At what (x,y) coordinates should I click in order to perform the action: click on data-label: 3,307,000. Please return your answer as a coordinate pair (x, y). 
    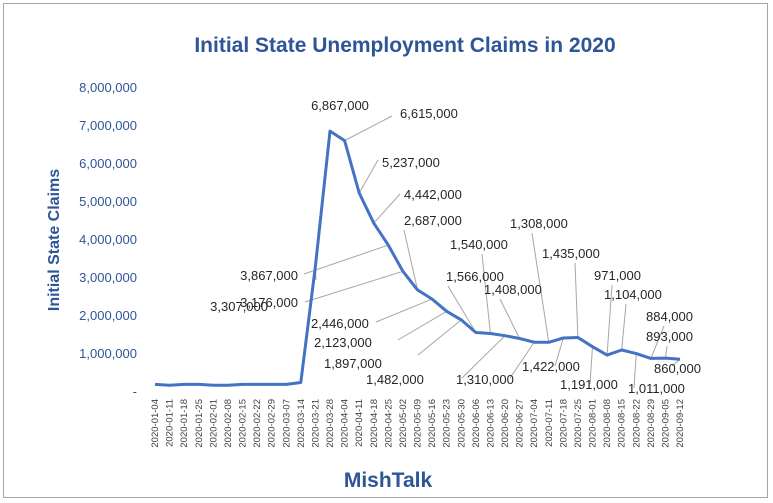
    Looking at the image, I should click on (239, 306).